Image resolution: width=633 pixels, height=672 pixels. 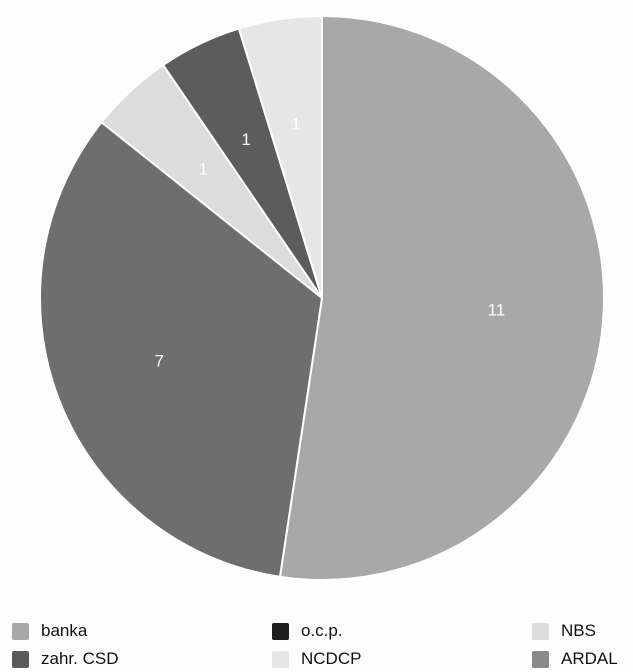 I want to click on legend-label: zahr. CSD, so click(x=80, y=658).